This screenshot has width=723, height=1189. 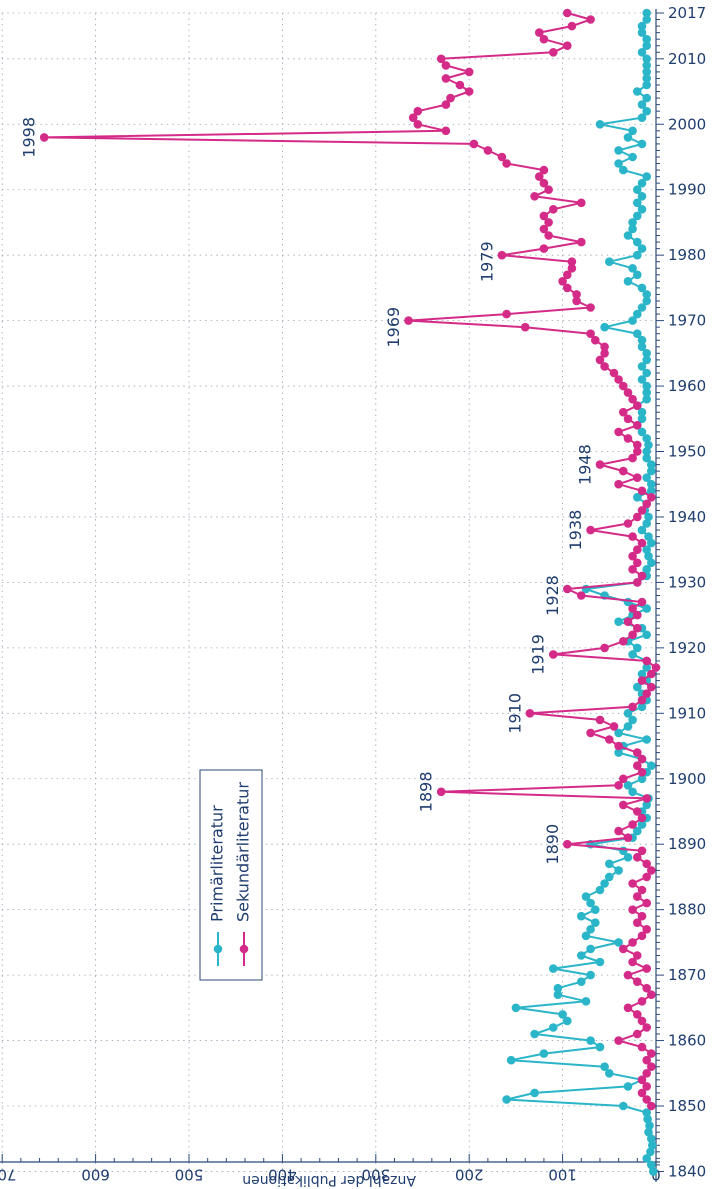 I want to click on data-point-0-1907, so click(x=618, y=733).